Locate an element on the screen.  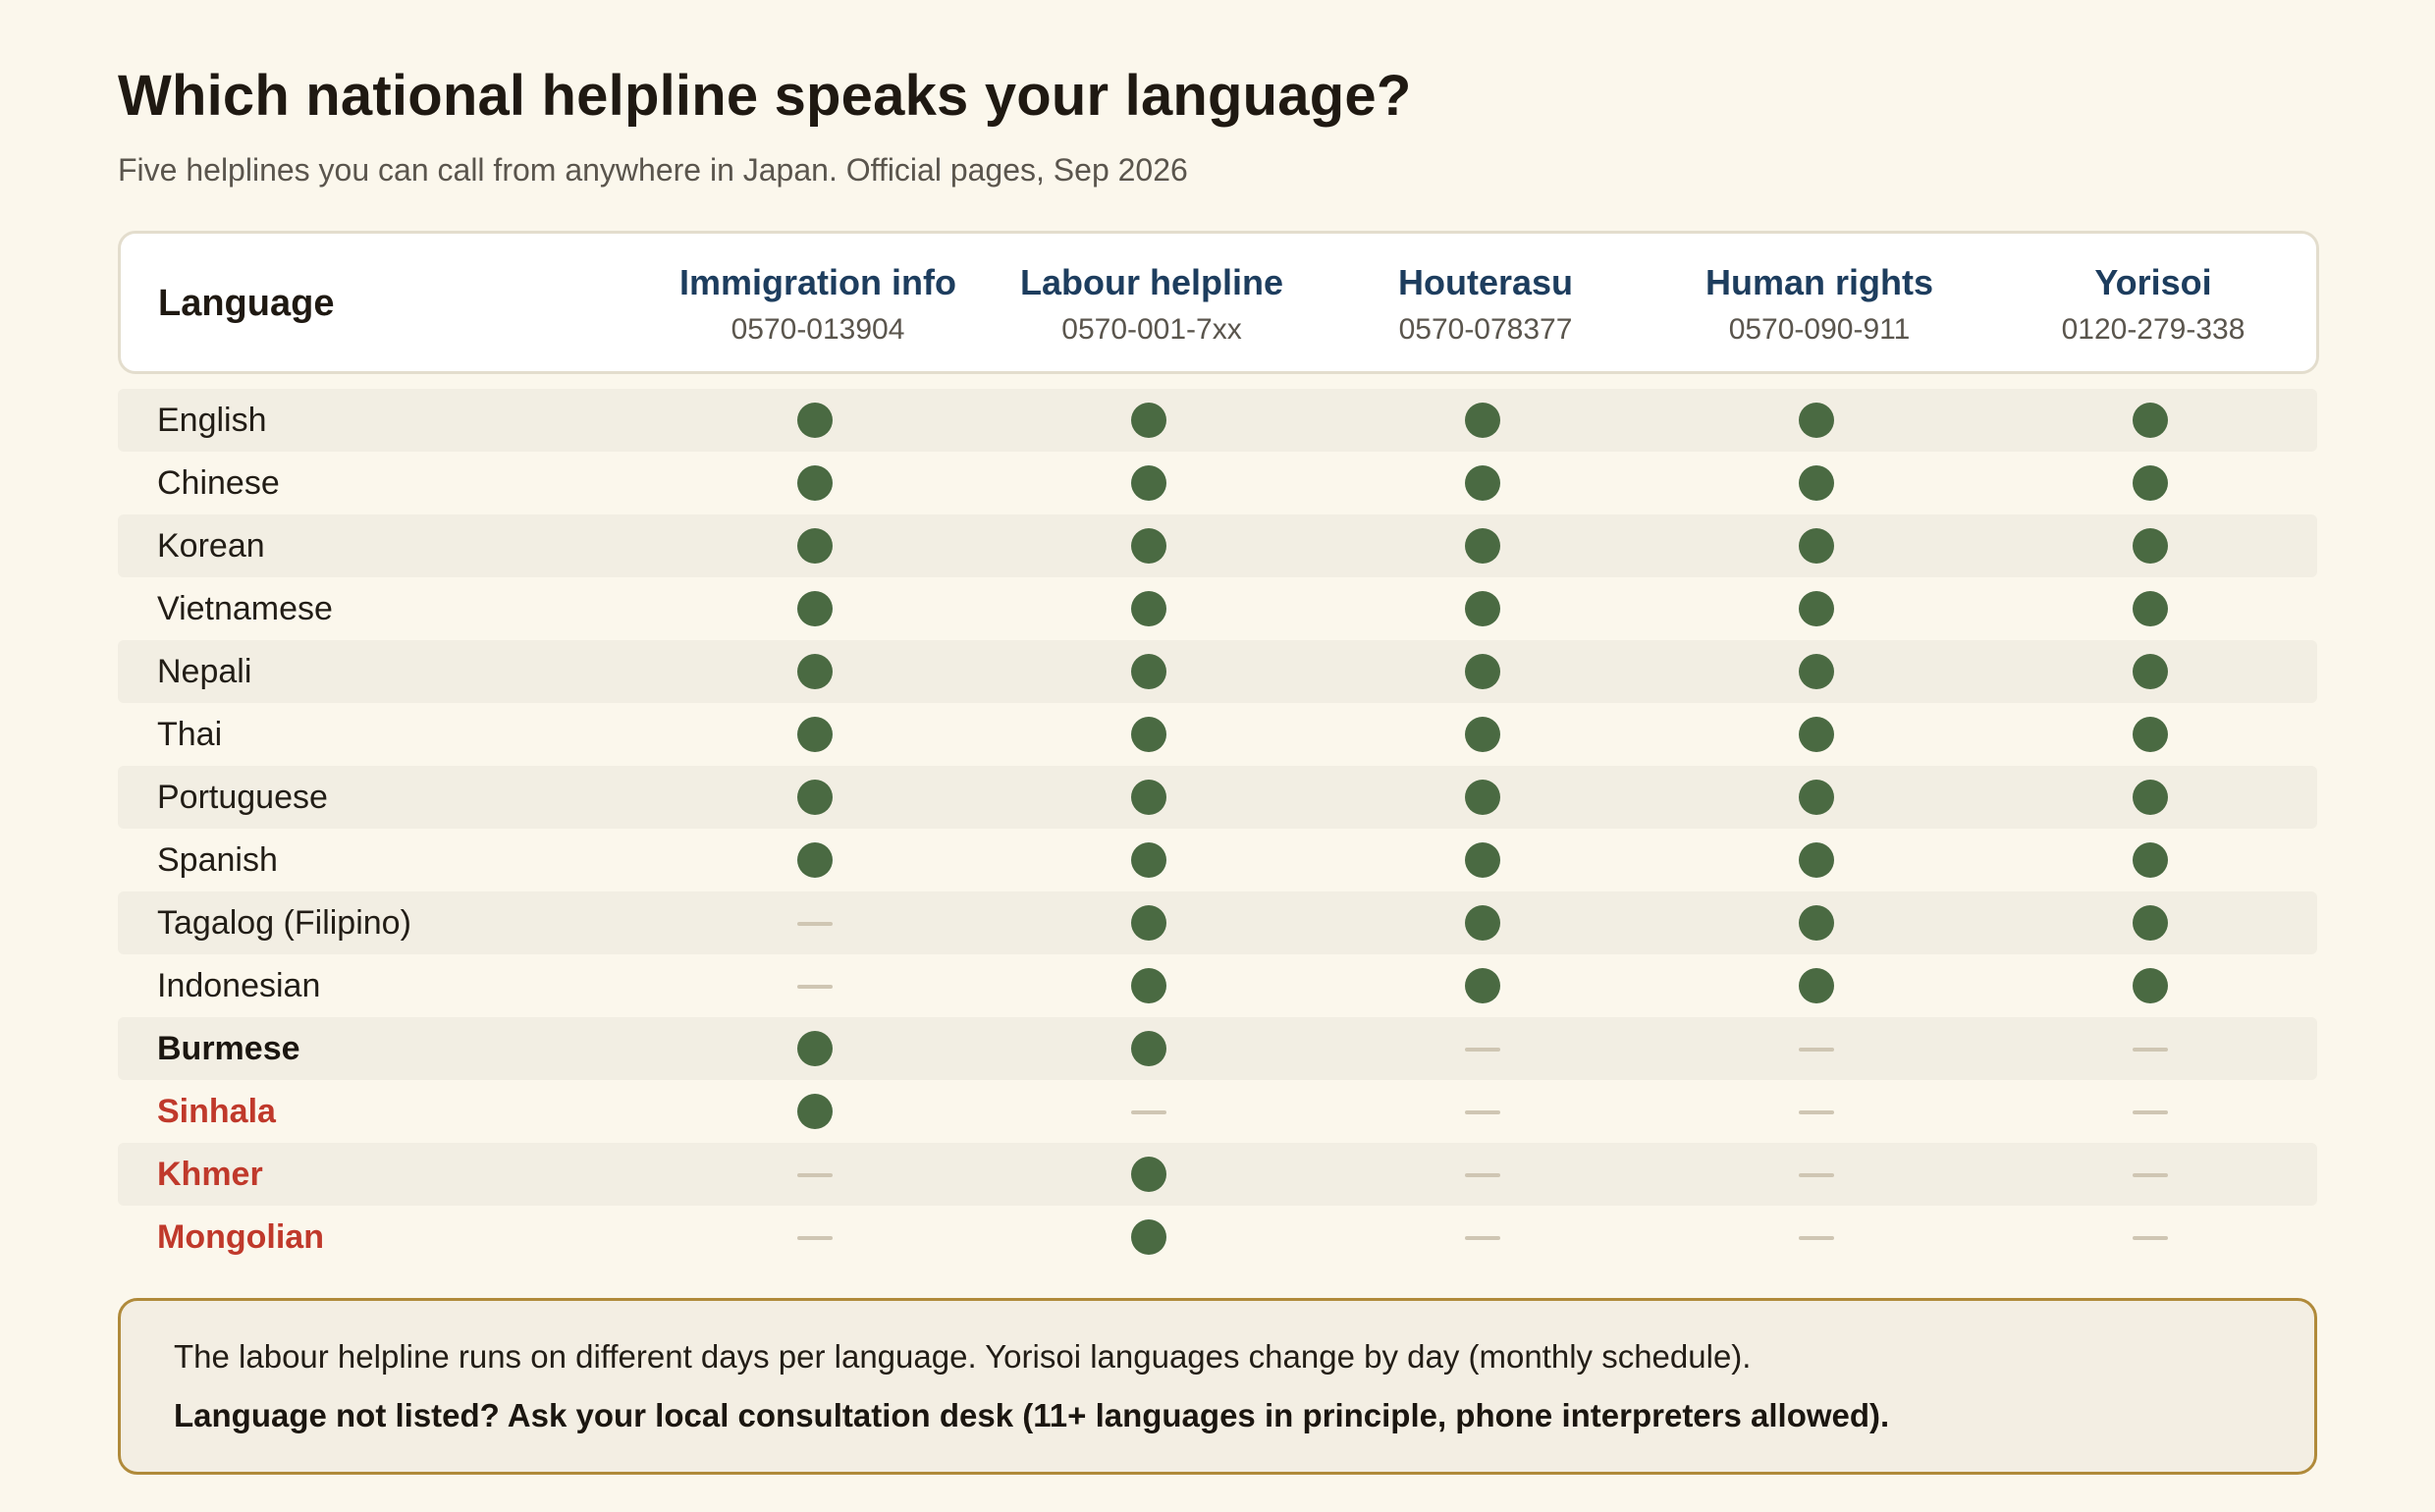
language-label: Khmer is located at coordinates (210, 1174).